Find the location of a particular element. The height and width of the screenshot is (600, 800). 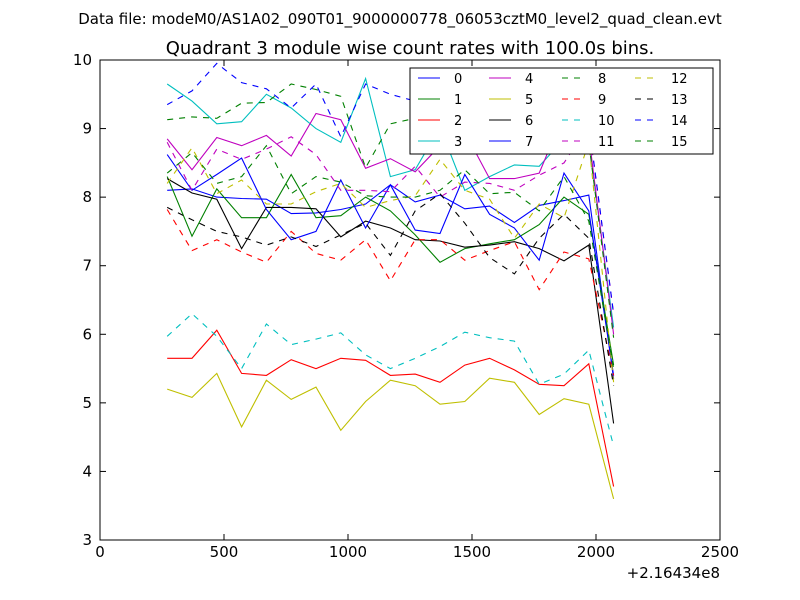

y-tick-label: 8 is located at coordinates (87, 197).